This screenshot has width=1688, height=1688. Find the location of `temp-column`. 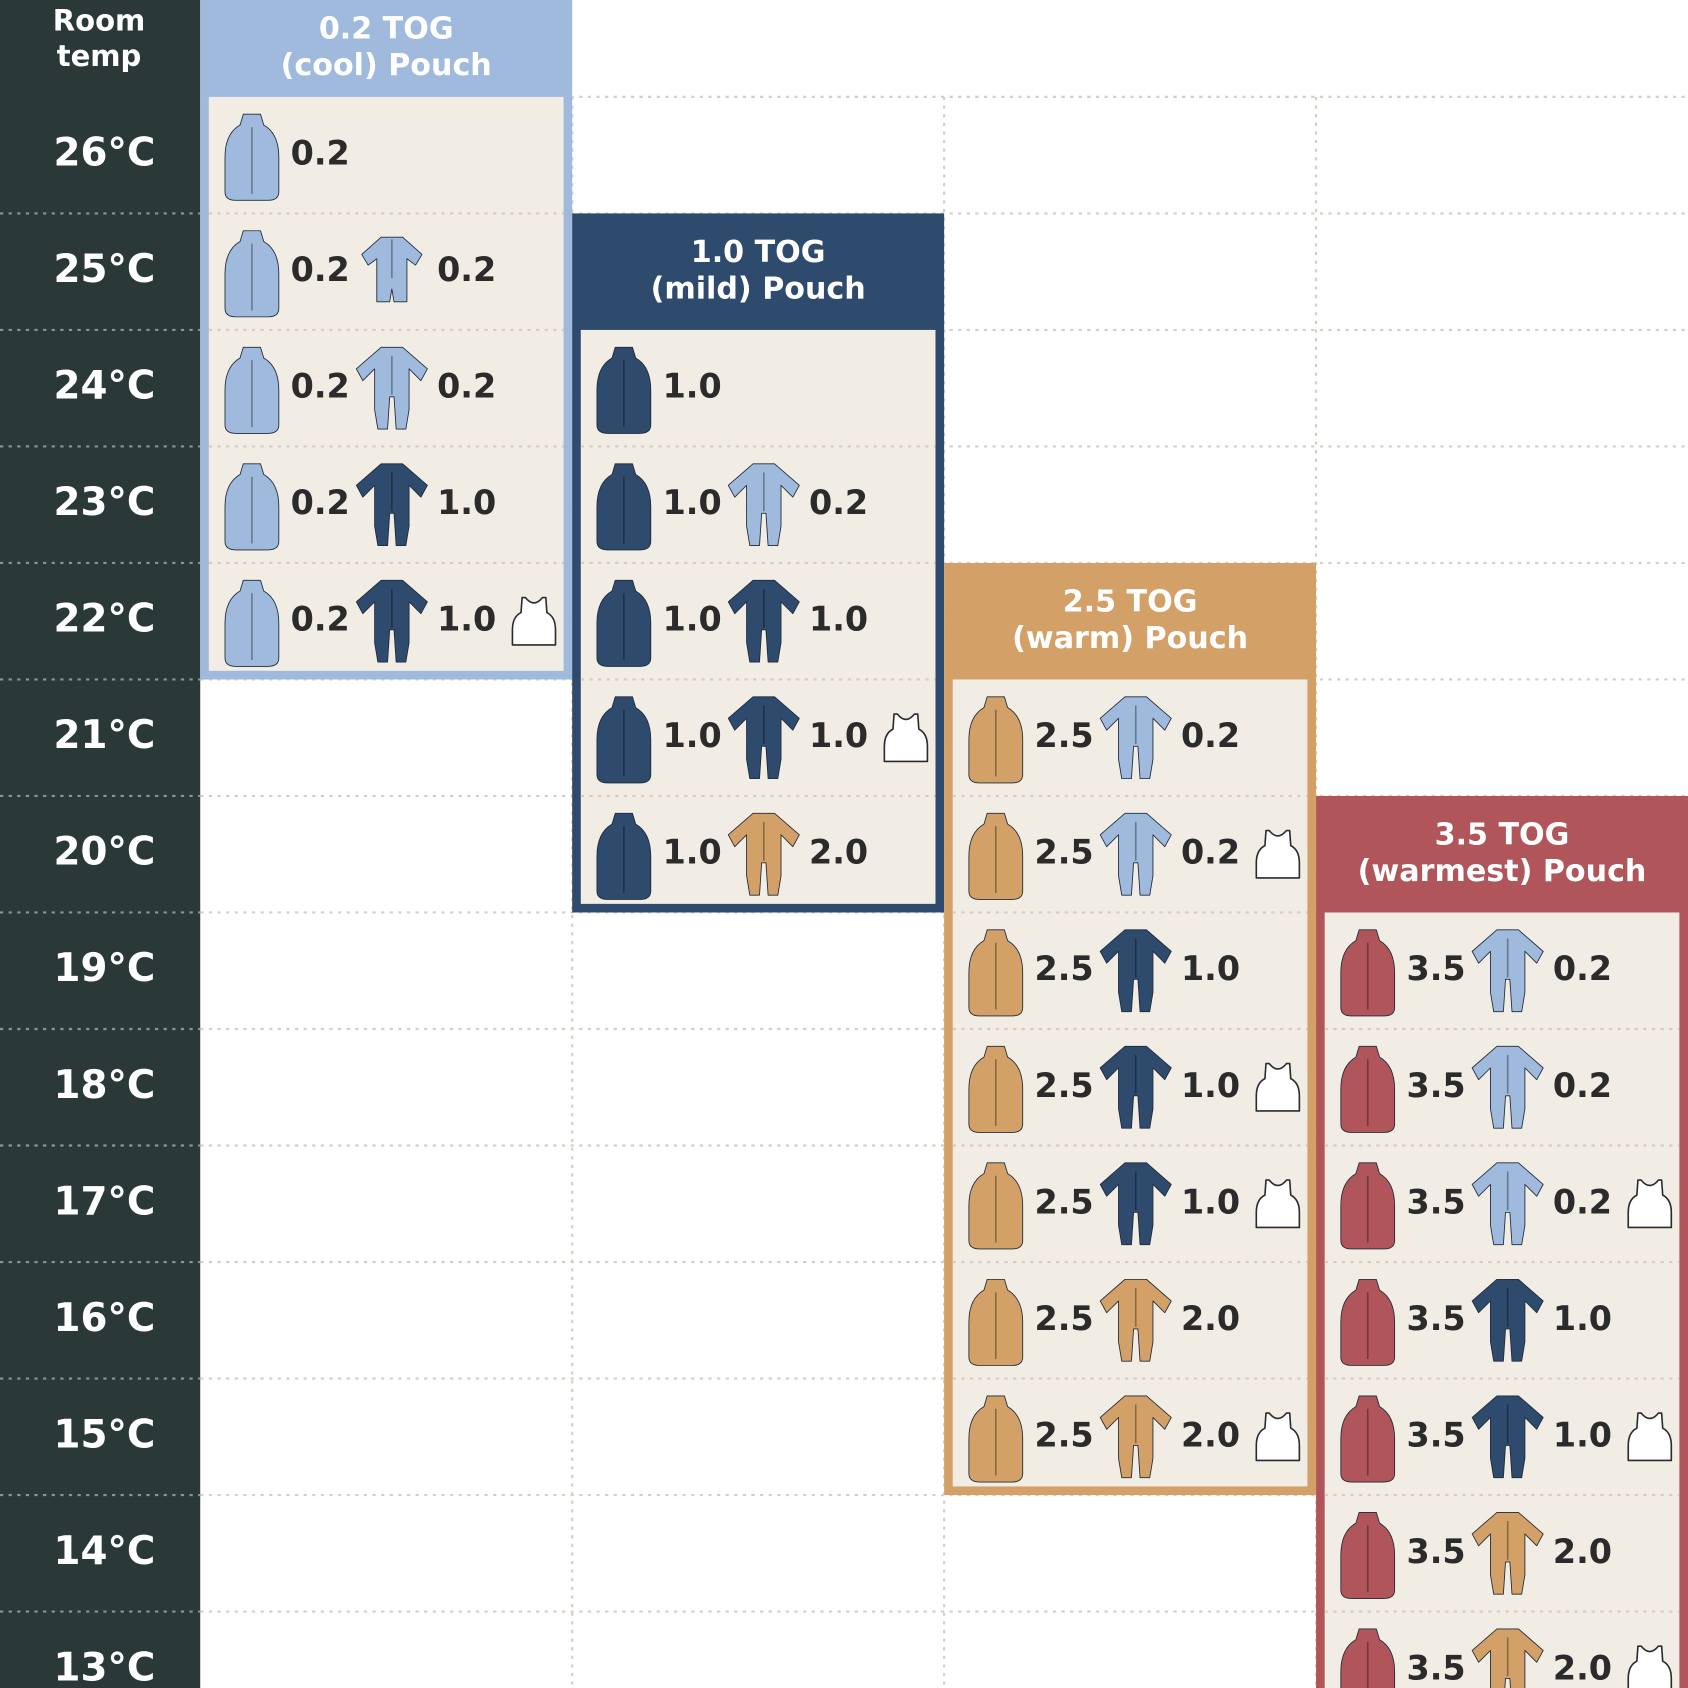

temp-column is located at coordinates (100, 844).